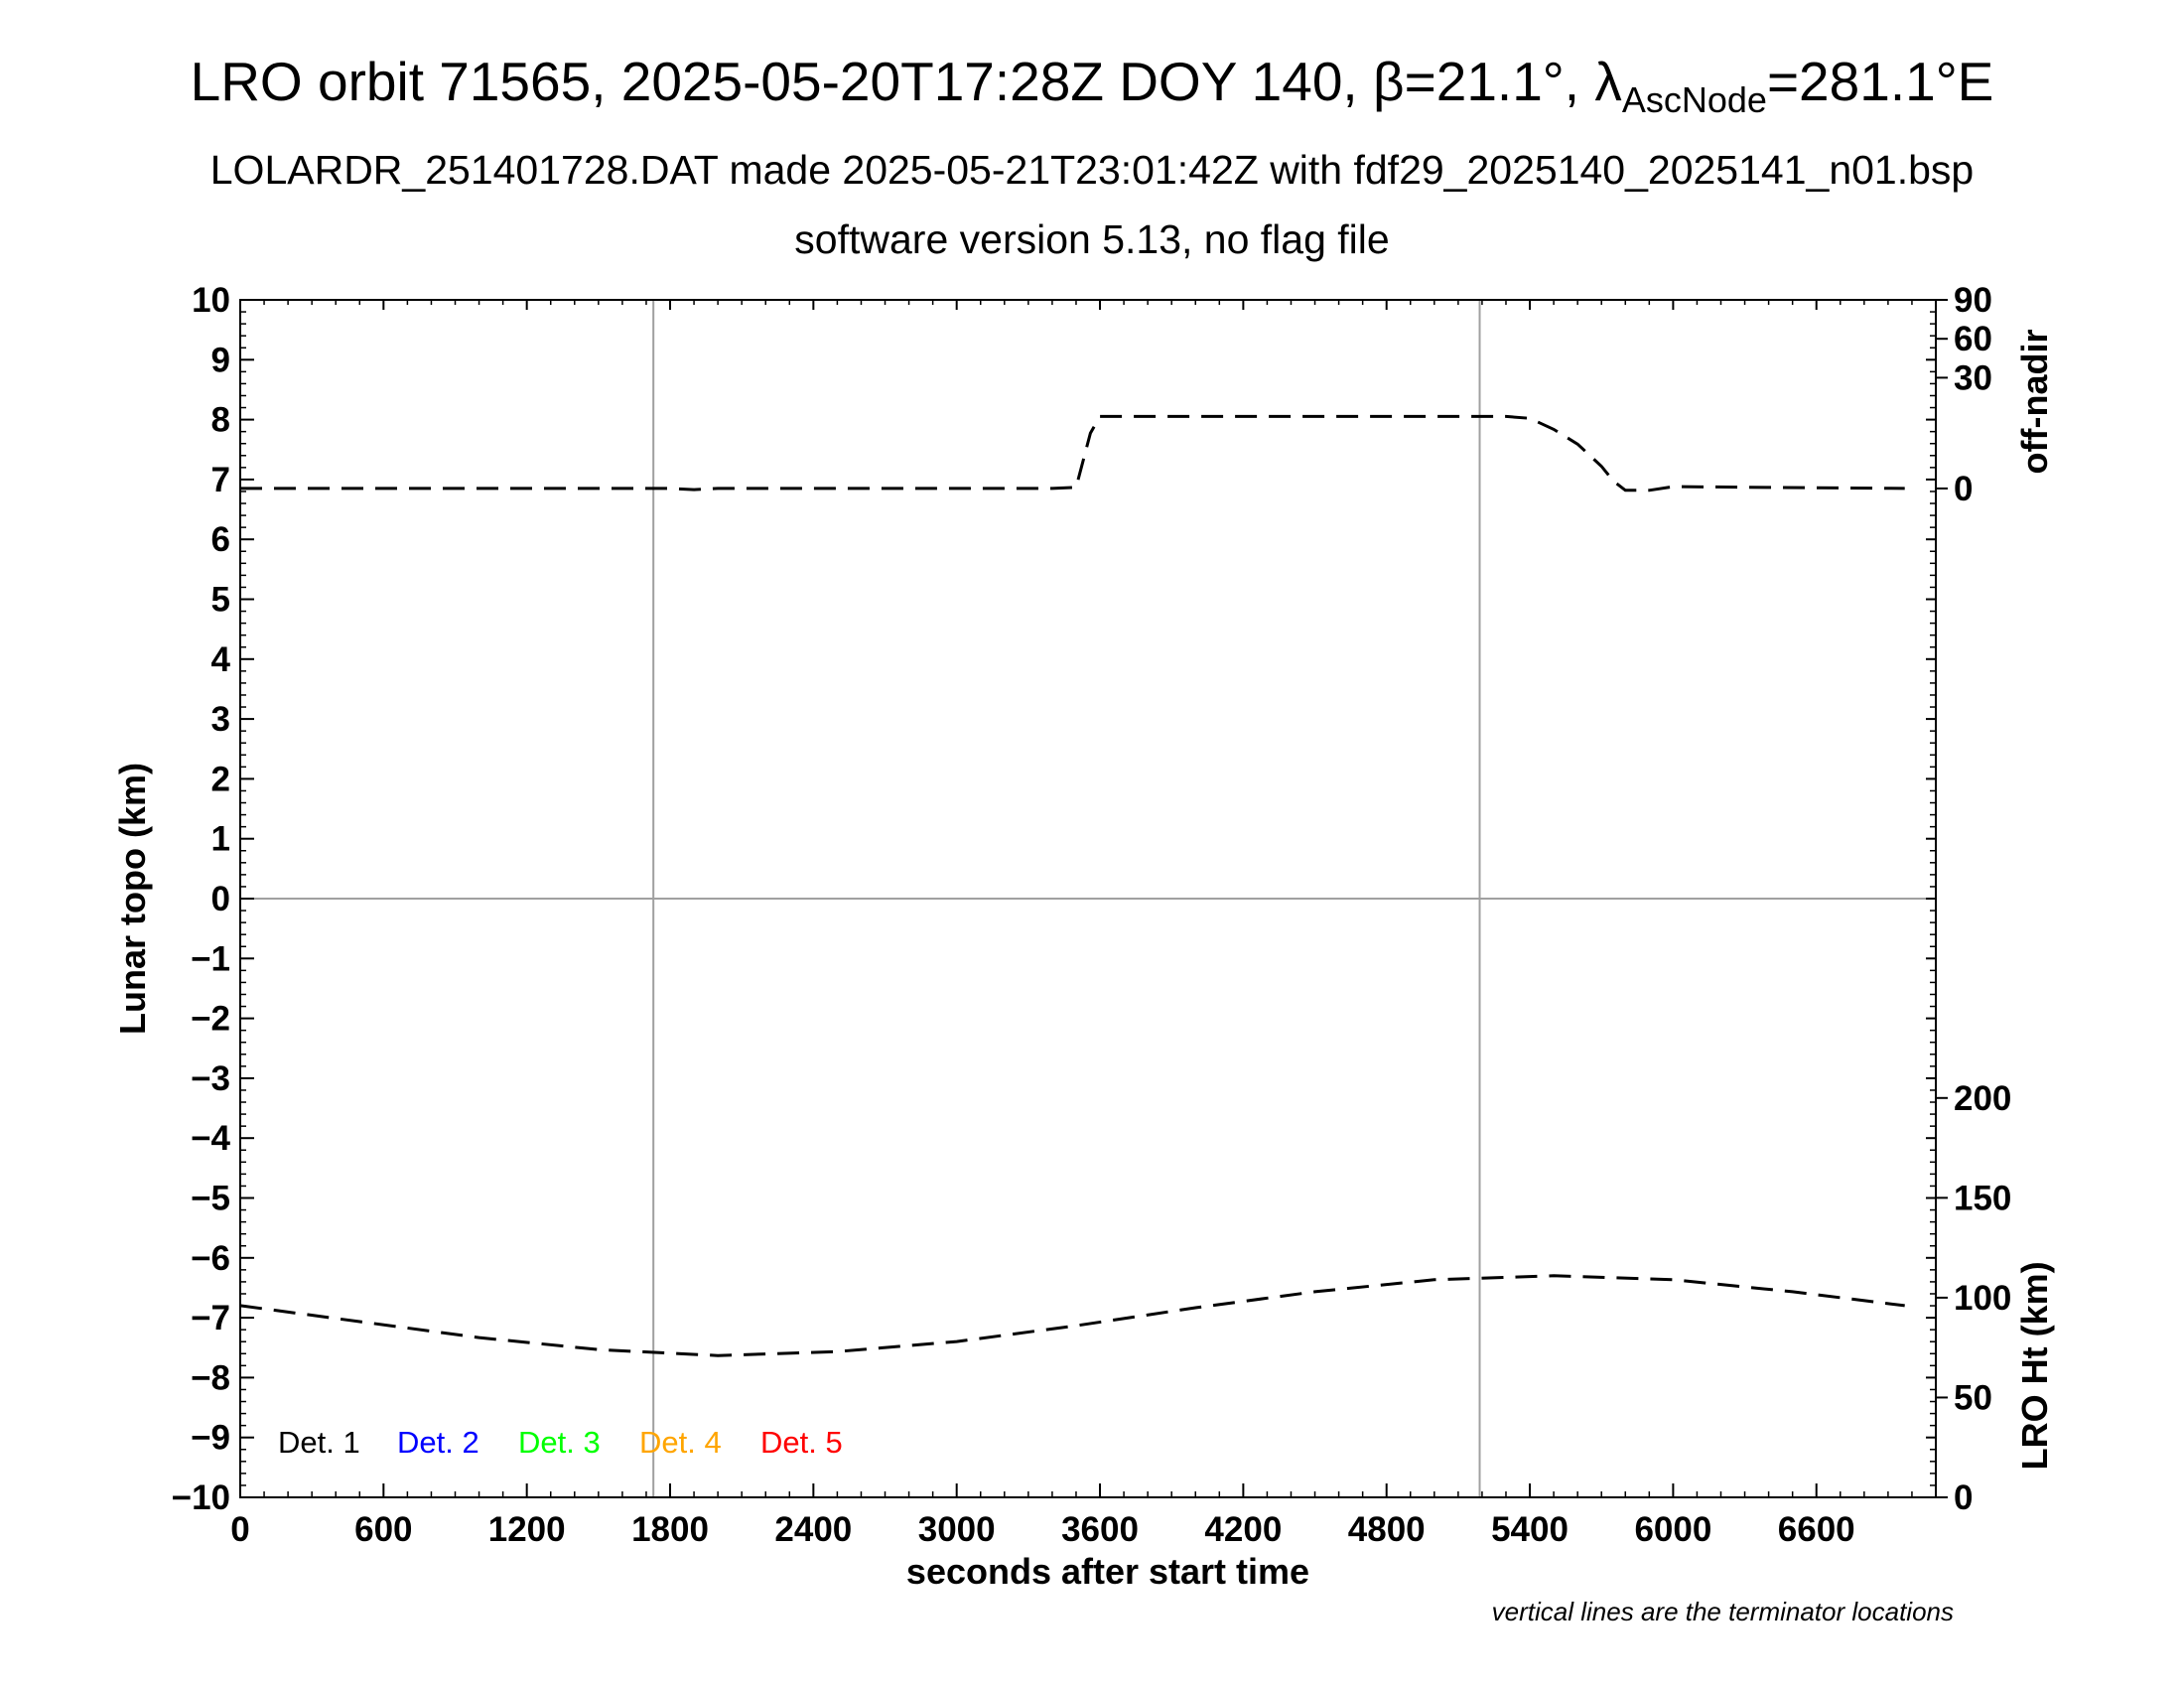  I want to click on lro-ht-tick-label: 200, so click(1982, 1098).